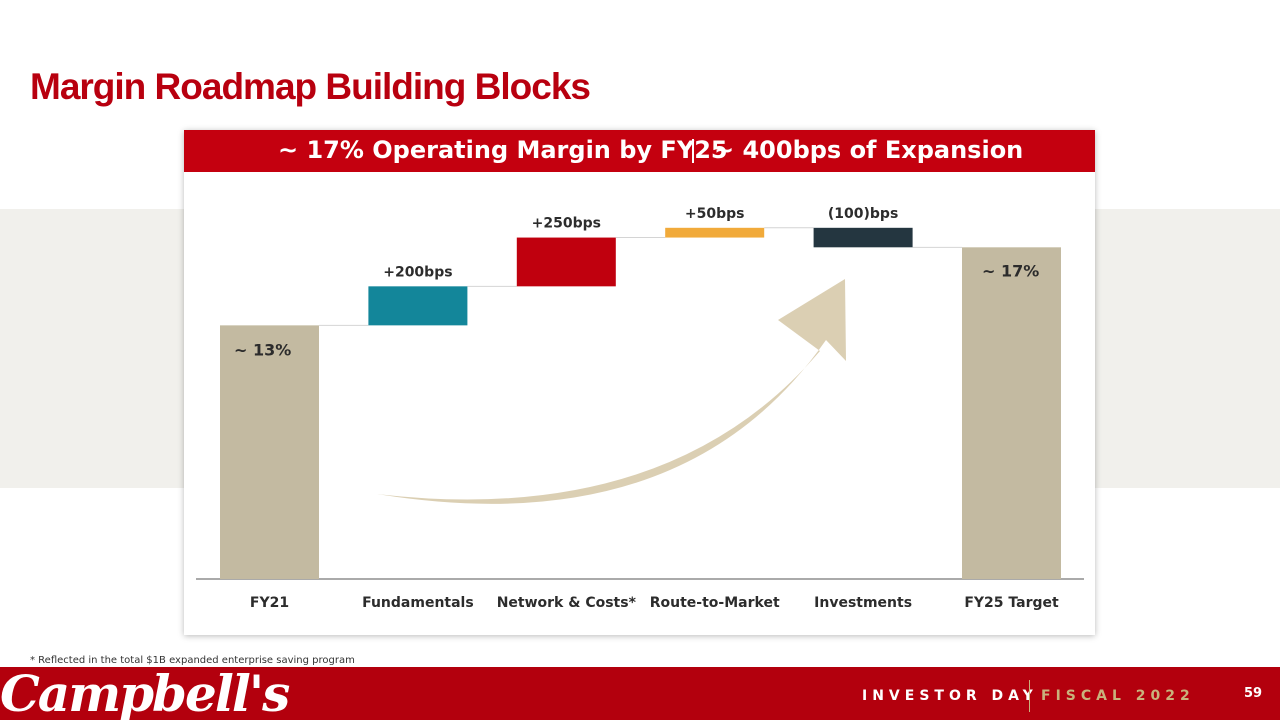 Image resolution: width=1280 pixels, height=720 pixels. Describe the element at coordinates (693, 151) in the screenshot. I see `banner-divider` at that location.